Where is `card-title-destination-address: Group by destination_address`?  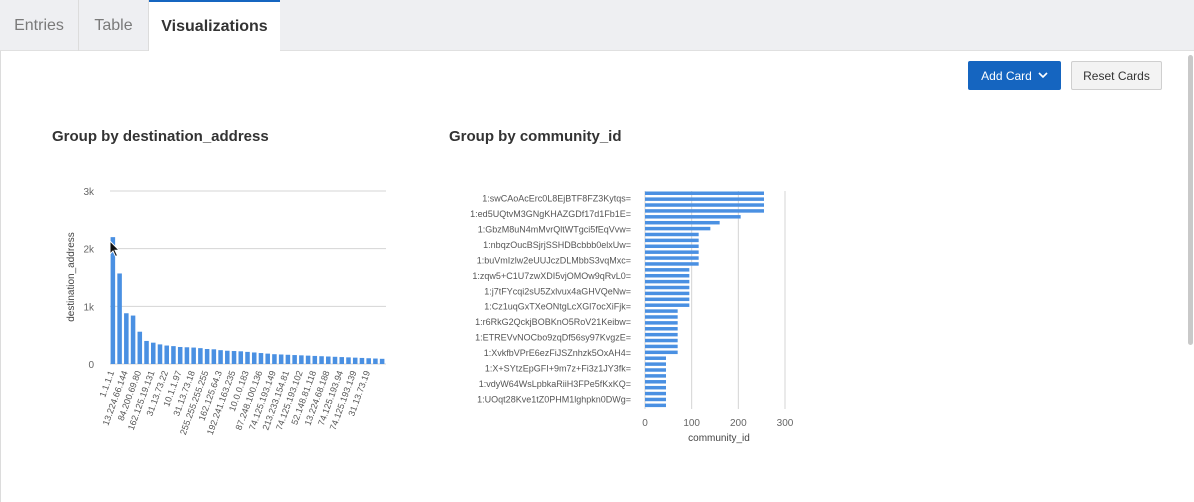
card-title-destination-address: Group by destination_address is located at coordinates (160, 136).